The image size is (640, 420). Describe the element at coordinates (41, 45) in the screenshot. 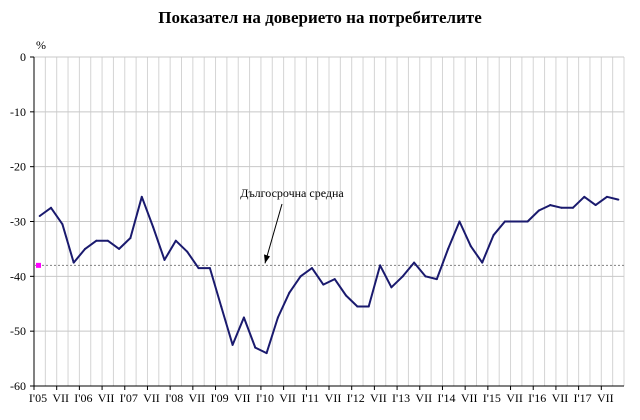

I see `y-axis-unit-label: %` at that location.